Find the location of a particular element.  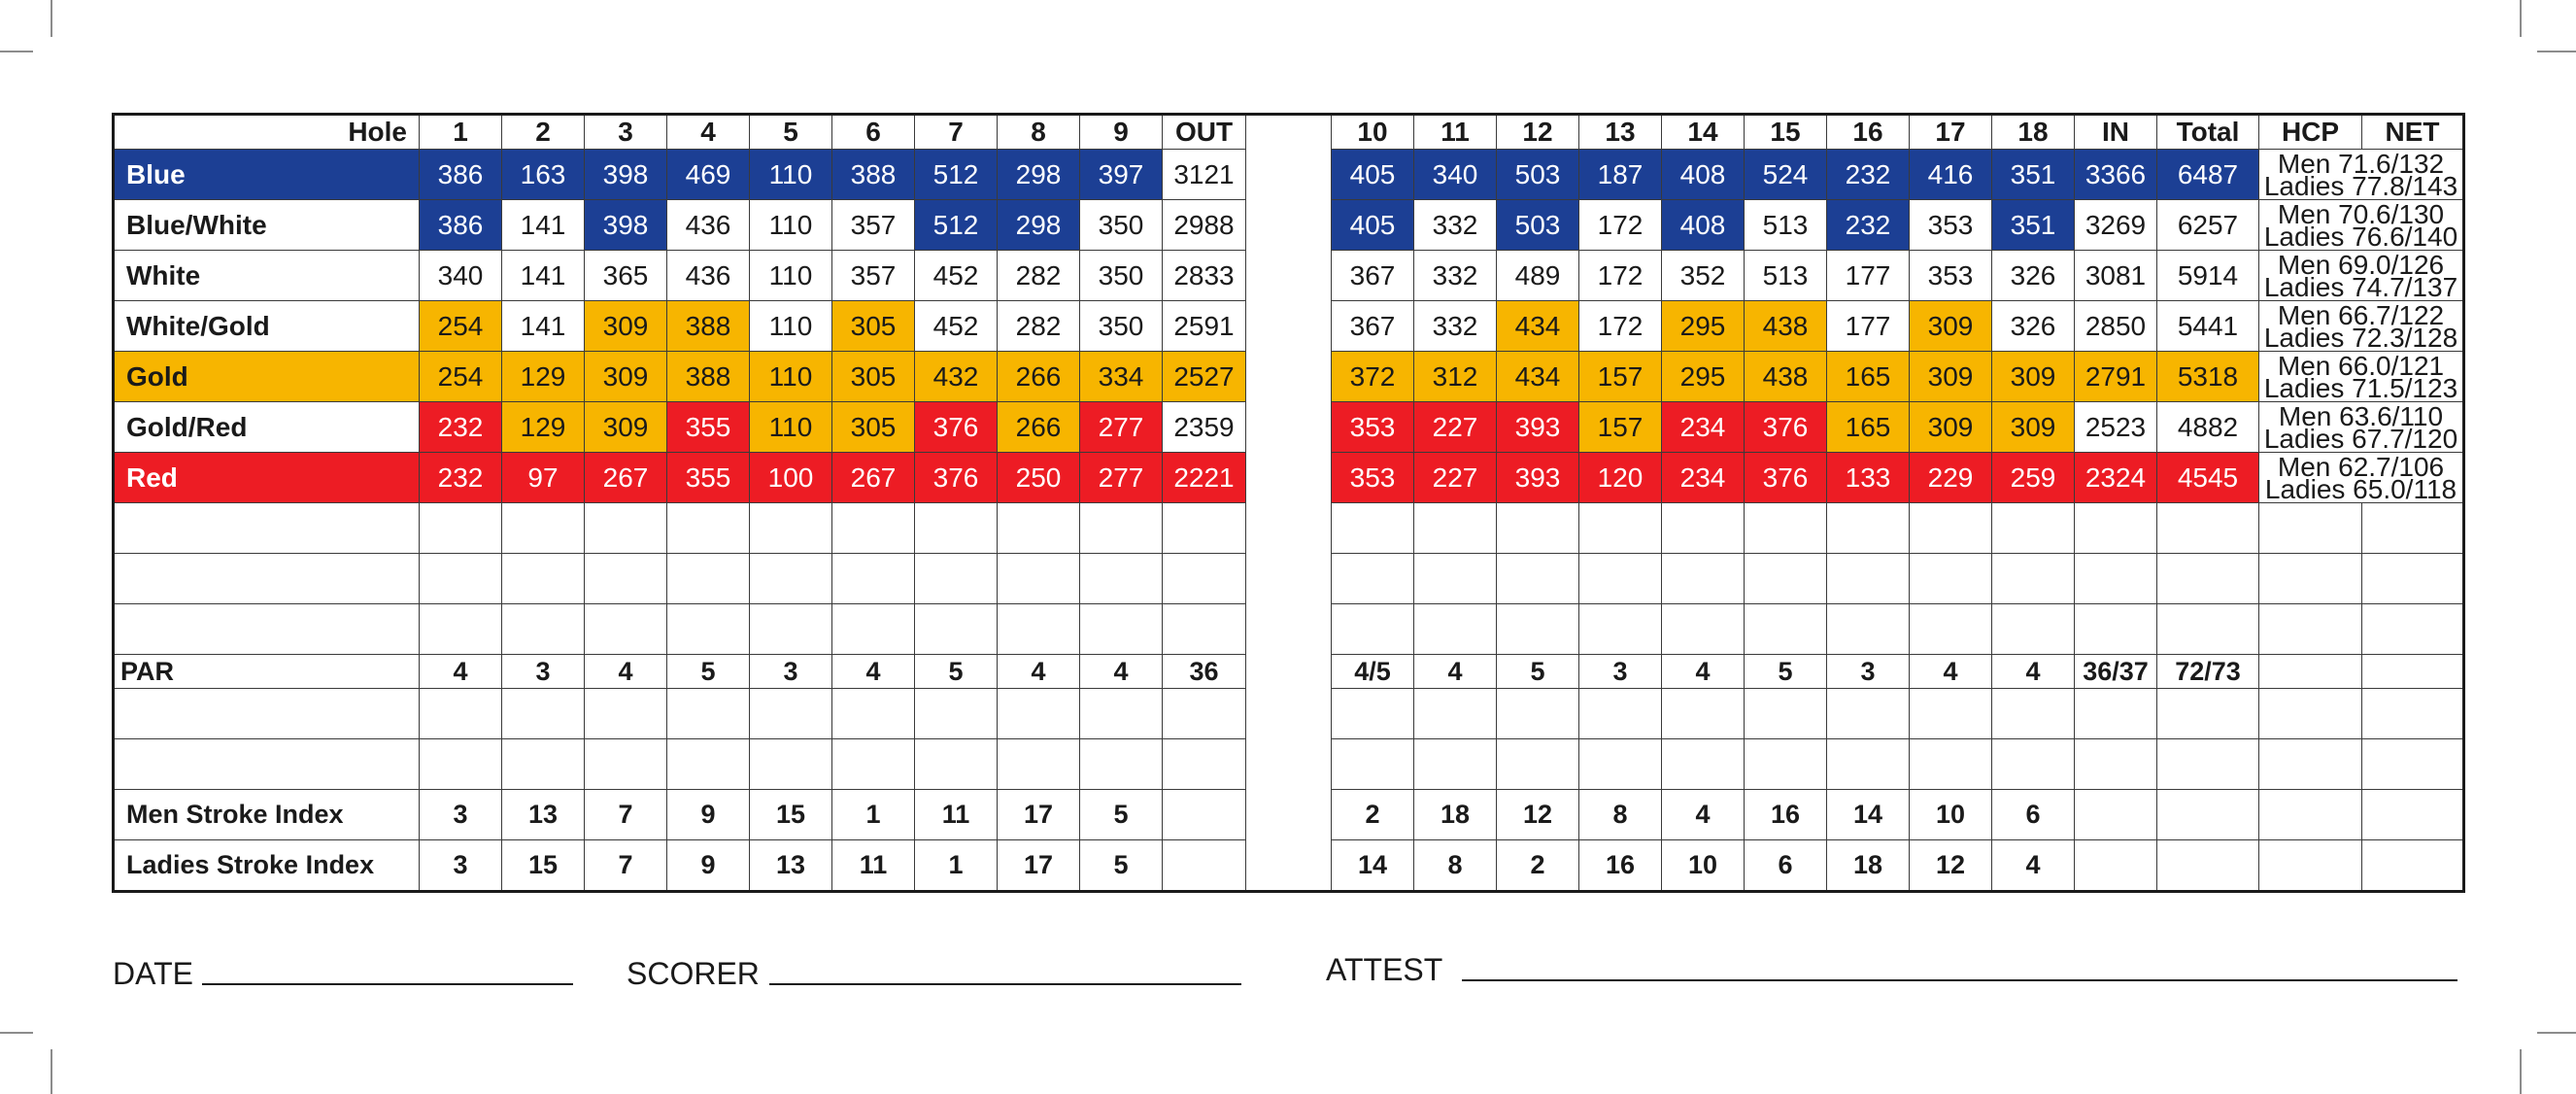

scorer-line is located at coordinates (1005, 984).